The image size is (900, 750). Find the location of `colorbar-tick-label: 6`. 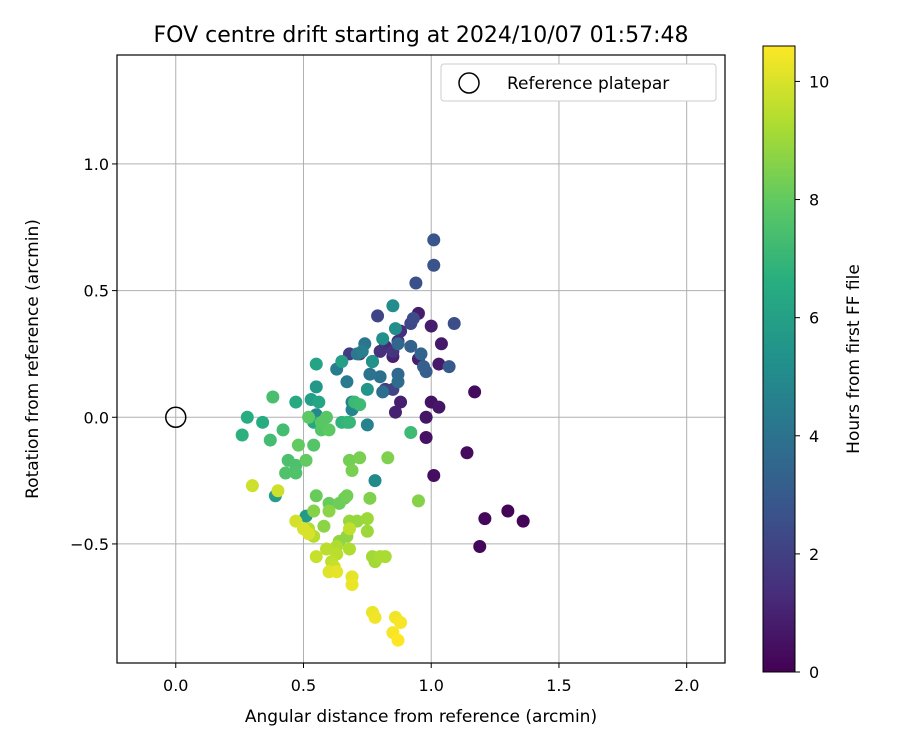

colorbar-tick-label: 6 is located at coordinates (814, 318).